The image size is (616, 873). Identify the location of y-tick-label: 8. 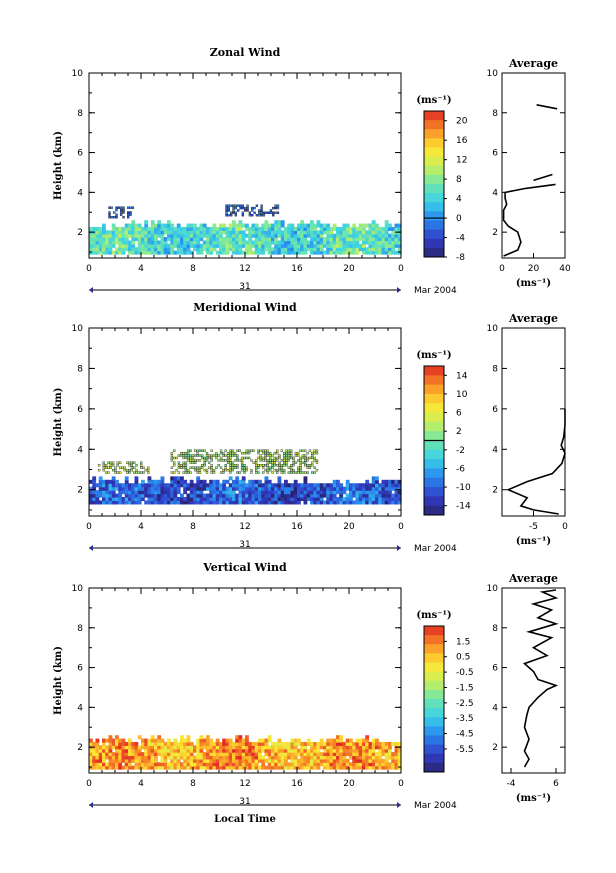
(80, 114).